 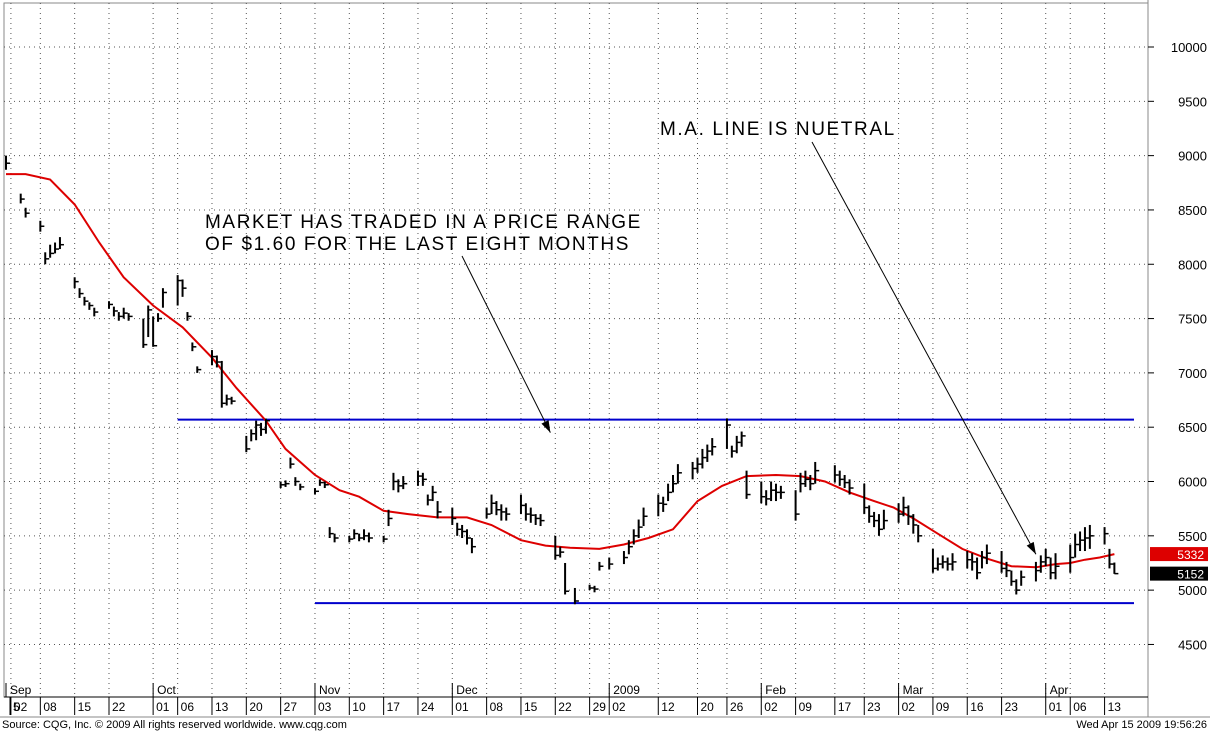 What do you see at coordinates (1192, 373) in the screenshot?
I see `y-tick-label: 7000` at bounding box center [1192, 373].